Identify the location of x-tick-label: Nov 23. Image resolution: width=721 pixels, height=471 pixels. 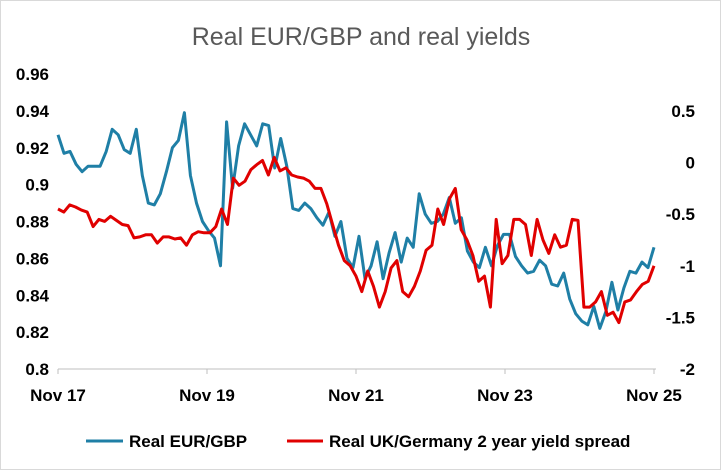
(505, 395).